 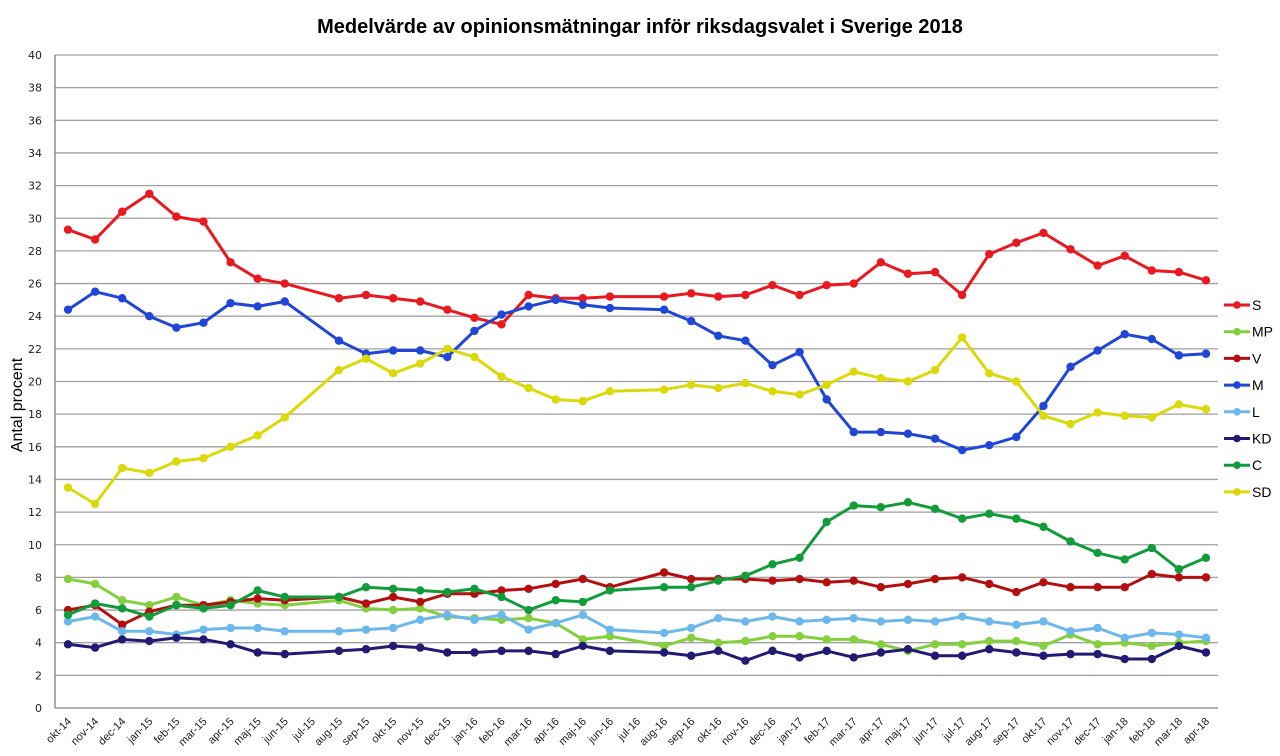 What do you see at coordinates (35, 545) in the screenshot?
I see `y-tick-label: 10` at bounding box center [35, 545].